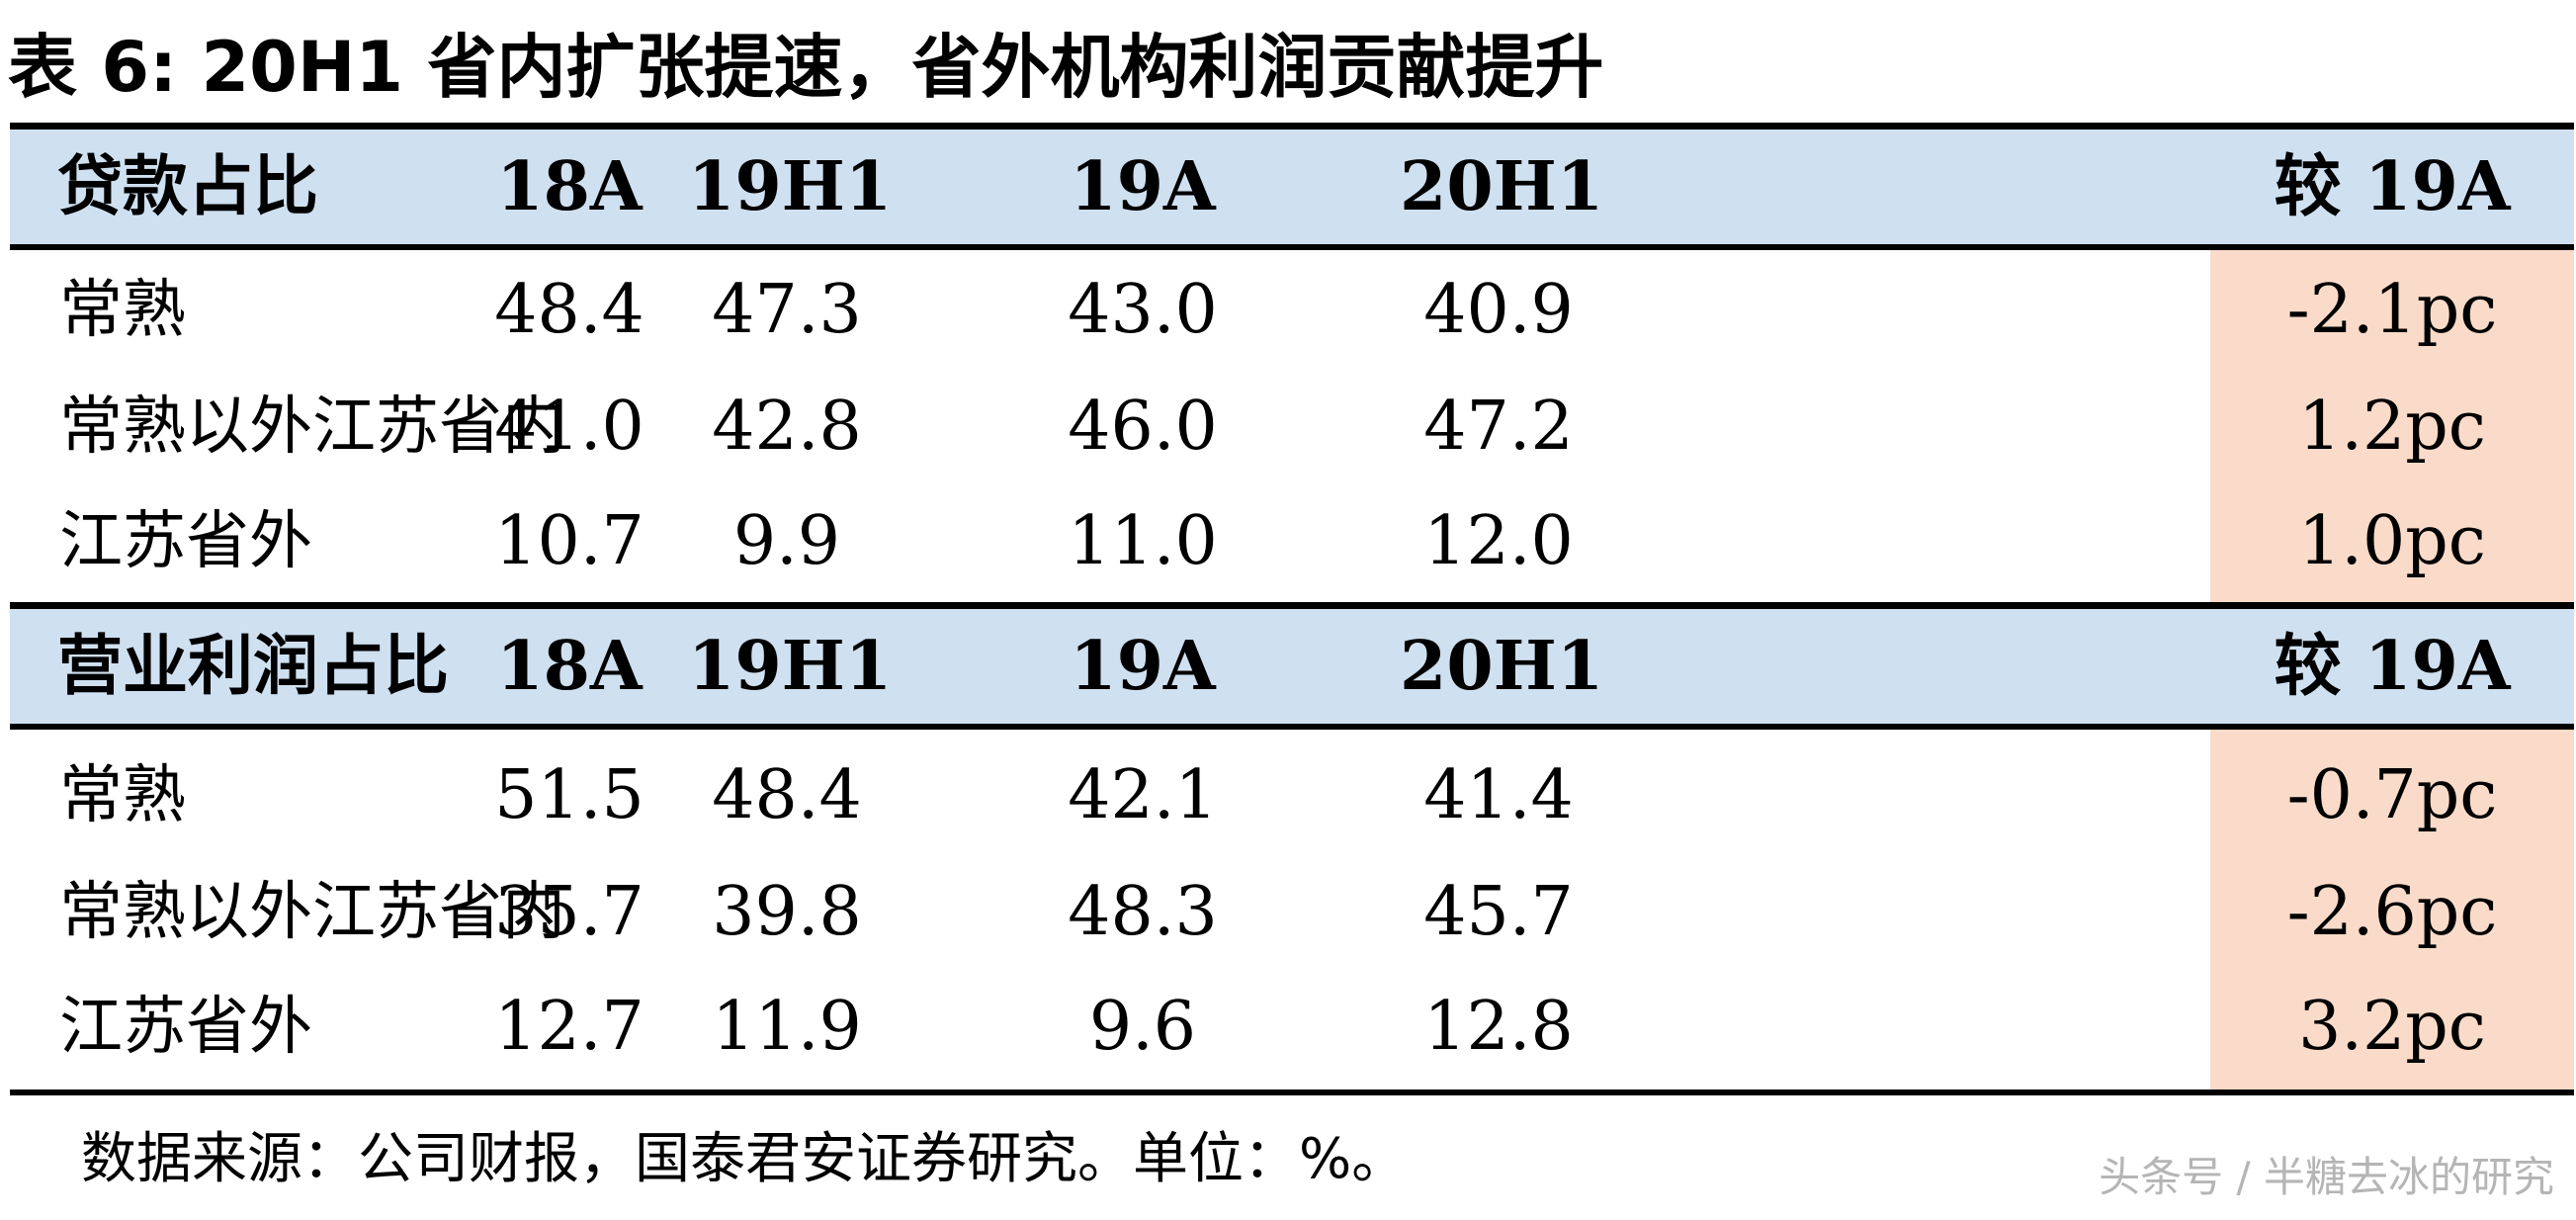 The height and width of the screenshot is (1220, 2576). What do you see at coordinates (569, 912) in the screenshot?
I see `cell-value: 35.7` at bounding box center [569, 912].